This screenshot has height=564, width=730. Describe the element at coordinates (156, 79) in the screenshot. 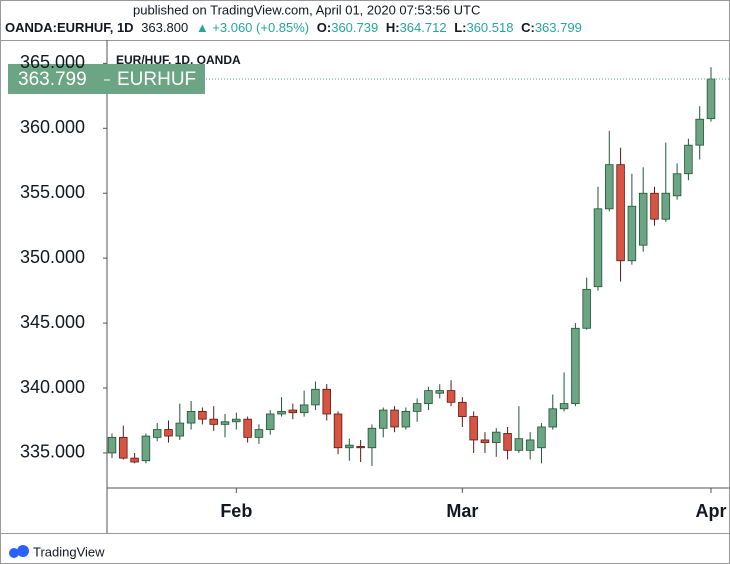

I see `price-tag-symbol: EURHUF` at that location.